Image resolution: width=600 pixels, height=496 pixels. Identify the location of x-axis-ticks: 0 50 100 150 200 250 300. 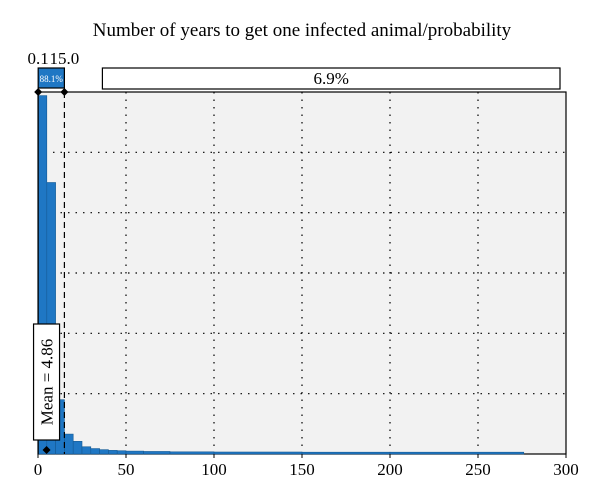
(306, 466).